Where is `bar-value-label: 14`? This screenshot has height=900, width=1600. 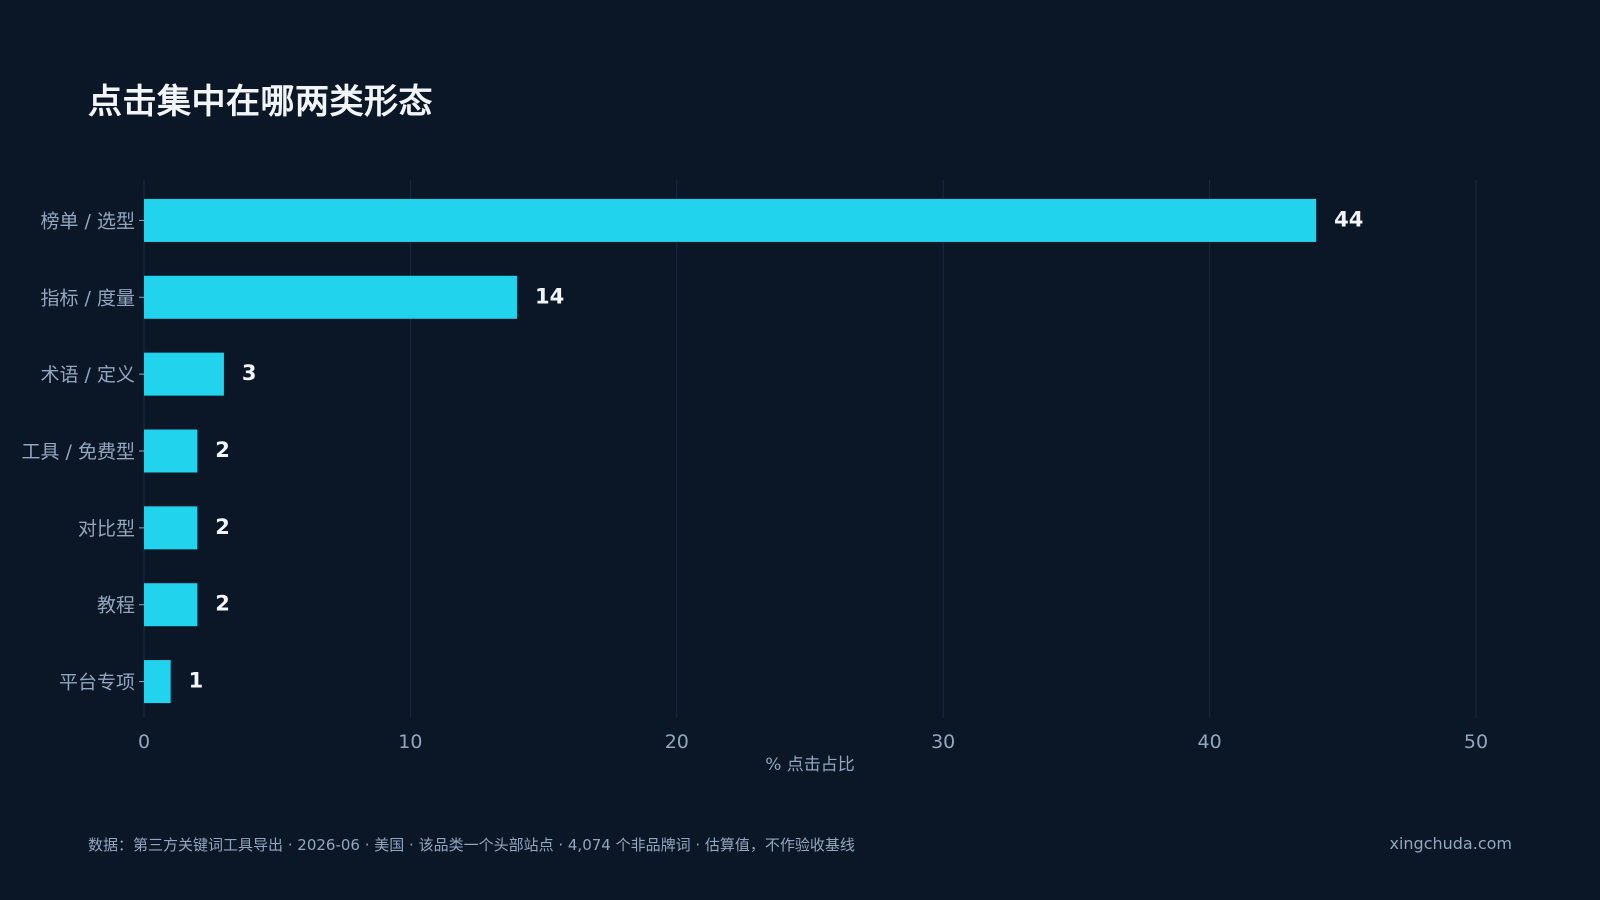
bar-value-label: 14 is located at coordinates (549, 296).